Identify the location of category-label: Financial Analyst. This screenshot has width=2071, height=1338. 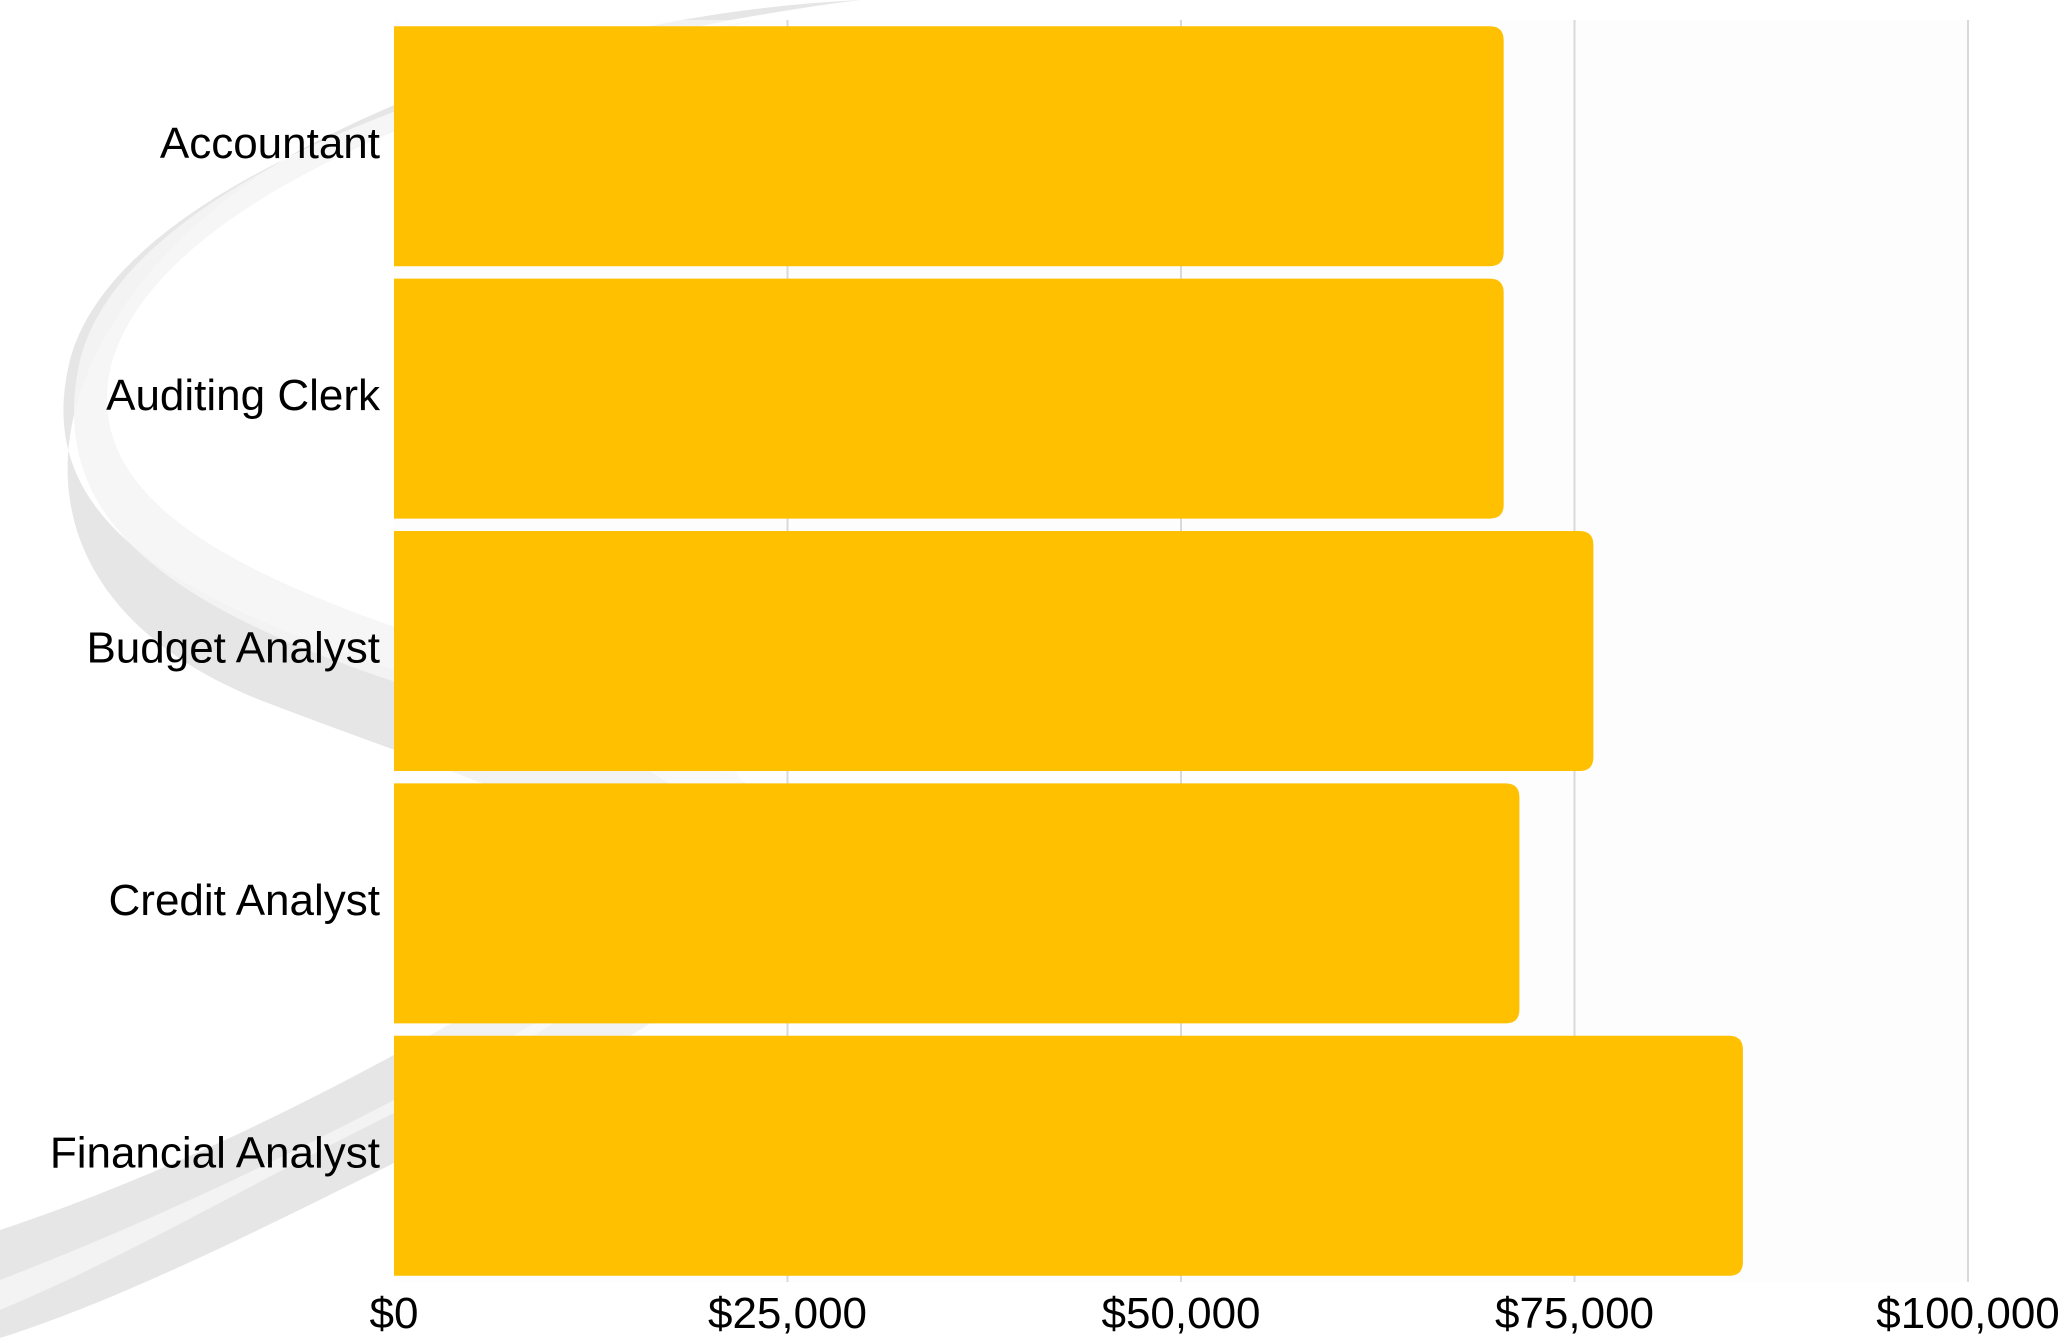
(215, 1152).